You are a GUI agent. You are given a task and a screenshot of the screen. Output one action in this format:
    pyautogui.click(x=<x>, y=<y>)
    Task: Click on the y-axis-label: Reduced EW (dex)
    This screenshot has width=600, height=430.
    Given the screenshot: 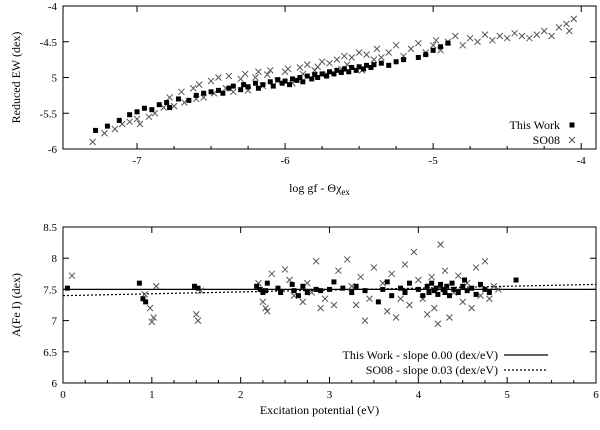 What is the action you would take?
    pyautogui.click(x=16, y=78)
    